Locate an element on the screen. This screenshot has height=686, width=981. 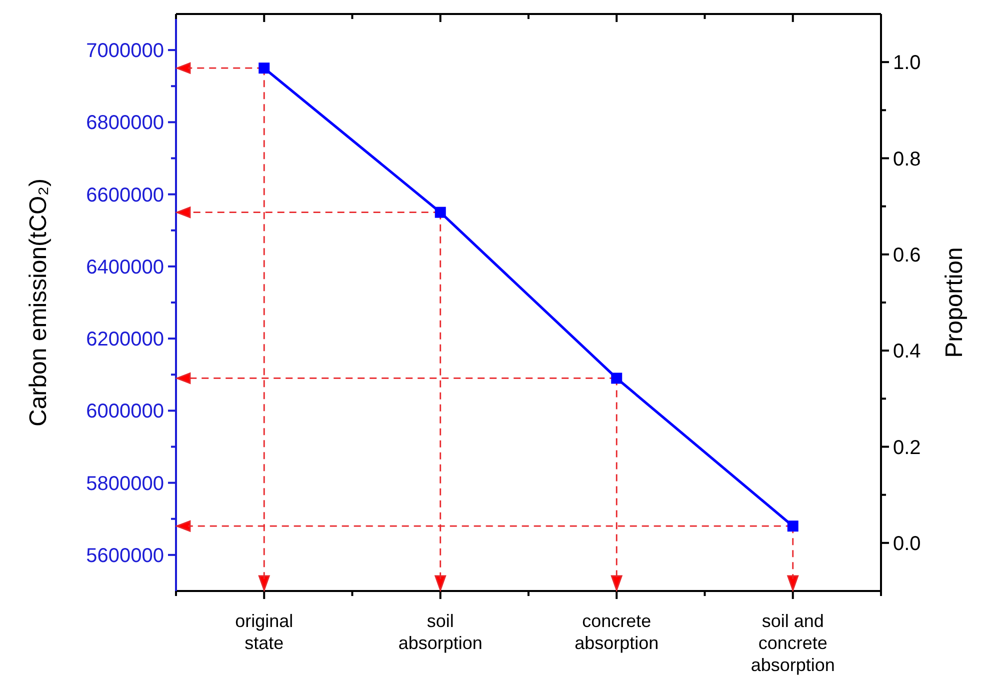
y-tick-label: 5800000 is located at coordinates (125, 483).